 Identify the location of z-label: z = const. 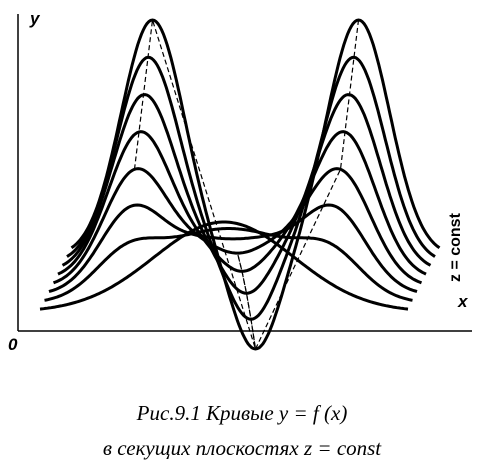
(455, 247).